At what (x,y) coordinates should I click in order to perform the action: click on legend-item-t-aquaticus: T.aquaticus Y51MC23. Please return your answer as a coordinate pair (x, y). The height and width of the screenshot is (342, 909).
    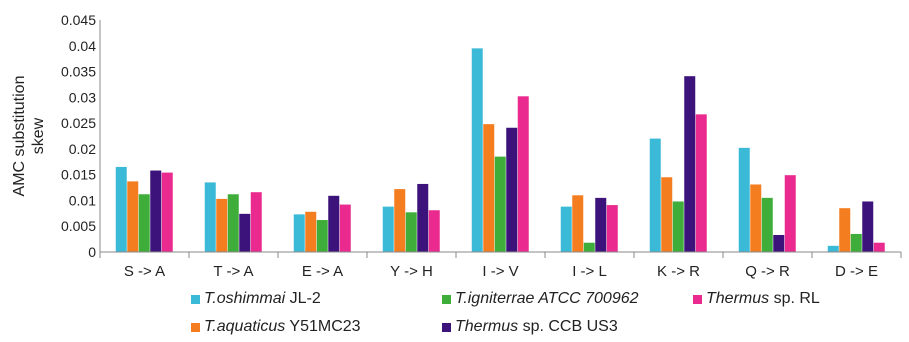
    Looking at the image, I should click on (276, 327).